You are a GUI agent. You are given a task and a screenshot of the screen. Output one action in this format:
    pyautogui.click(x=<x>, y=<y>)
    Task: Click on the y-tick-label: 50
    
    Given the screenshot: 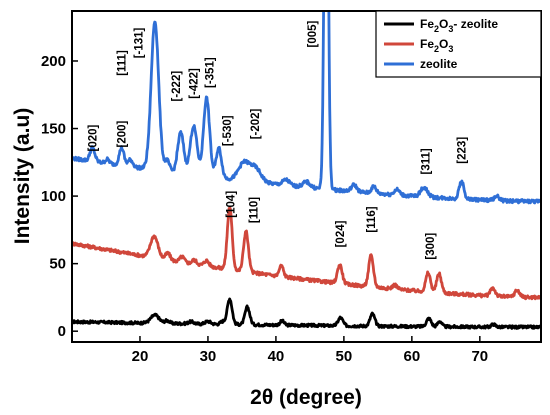 What is the action you would take?
    pyautogui.click(x=57, y=264)
    